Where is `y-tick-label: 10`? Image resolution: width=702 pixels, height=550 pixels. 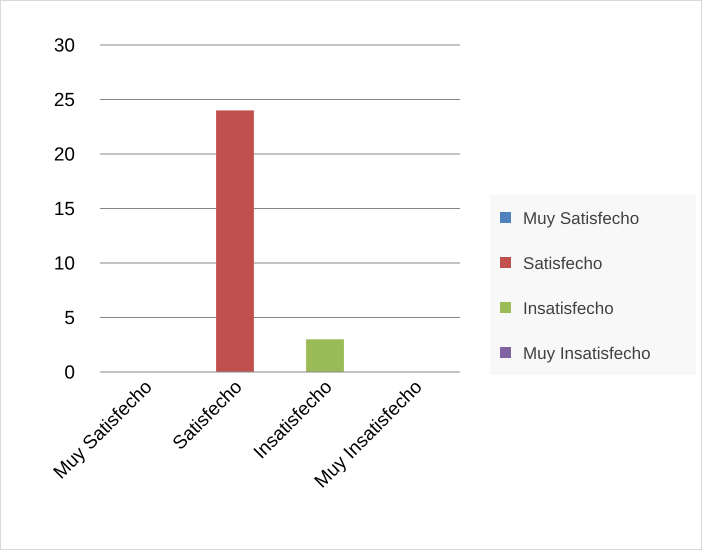
y-tick-label: 10 is located at coordinates (64, 264).